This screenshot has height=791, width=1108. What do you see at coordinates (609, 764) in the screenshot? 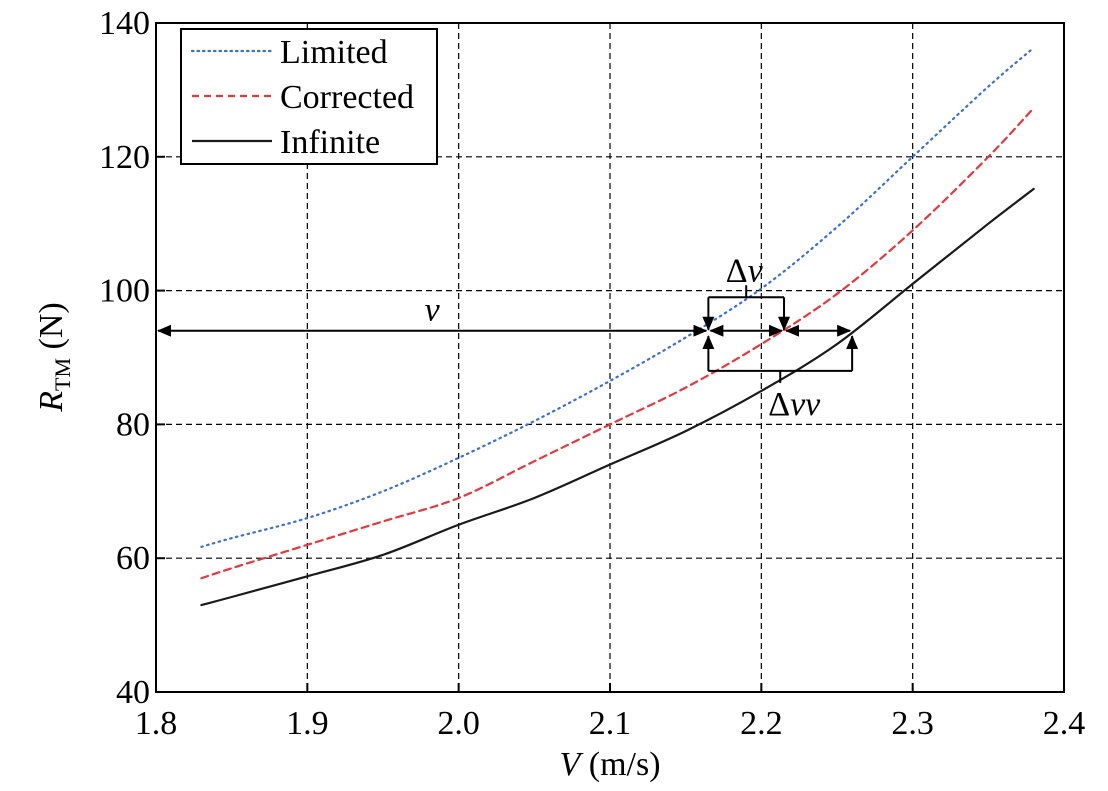
I see `x-axis-title: V (m/s)` at bounding box center [609, 764].